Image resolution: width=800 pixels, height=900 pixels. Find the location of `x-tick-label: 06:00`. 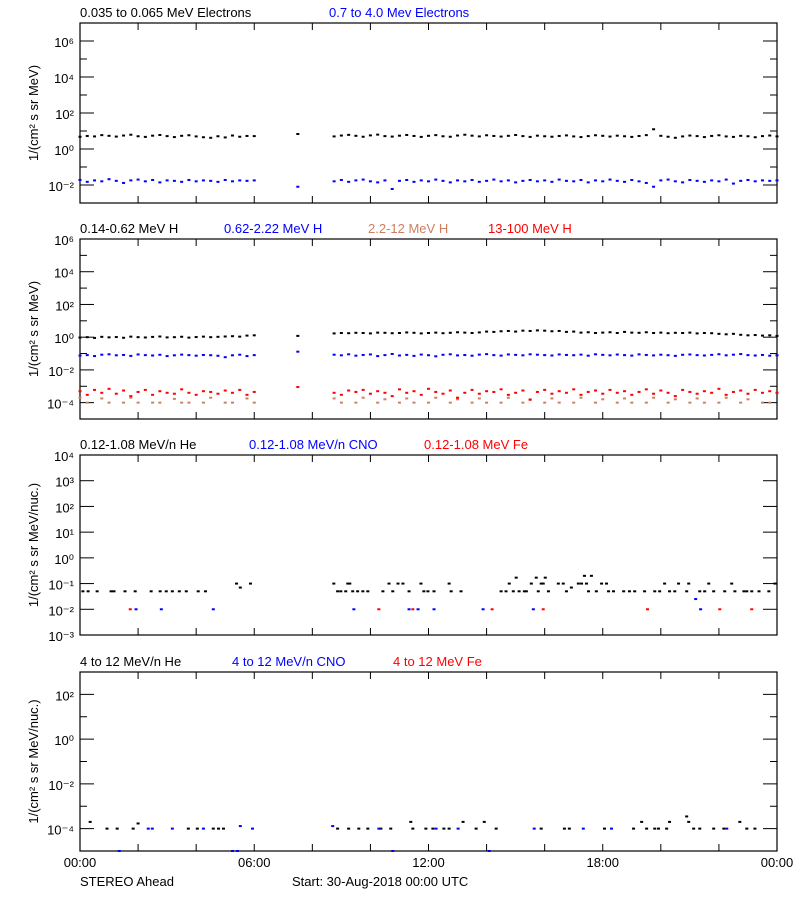

x-tick-label: 06:00 is located at coordinates (254, 862).